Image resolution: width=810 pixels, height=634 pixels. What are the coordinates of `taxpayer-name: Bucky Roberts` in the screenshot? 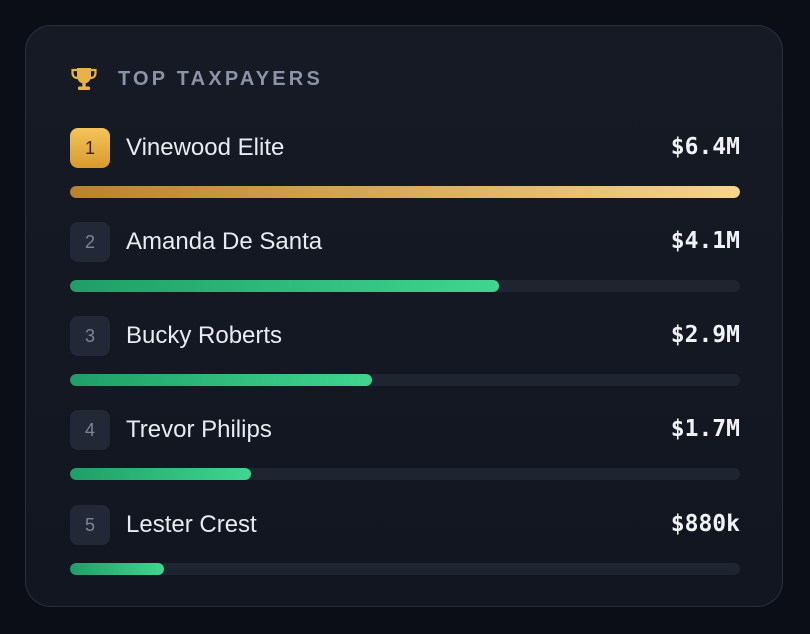 It's located at (204, 335).